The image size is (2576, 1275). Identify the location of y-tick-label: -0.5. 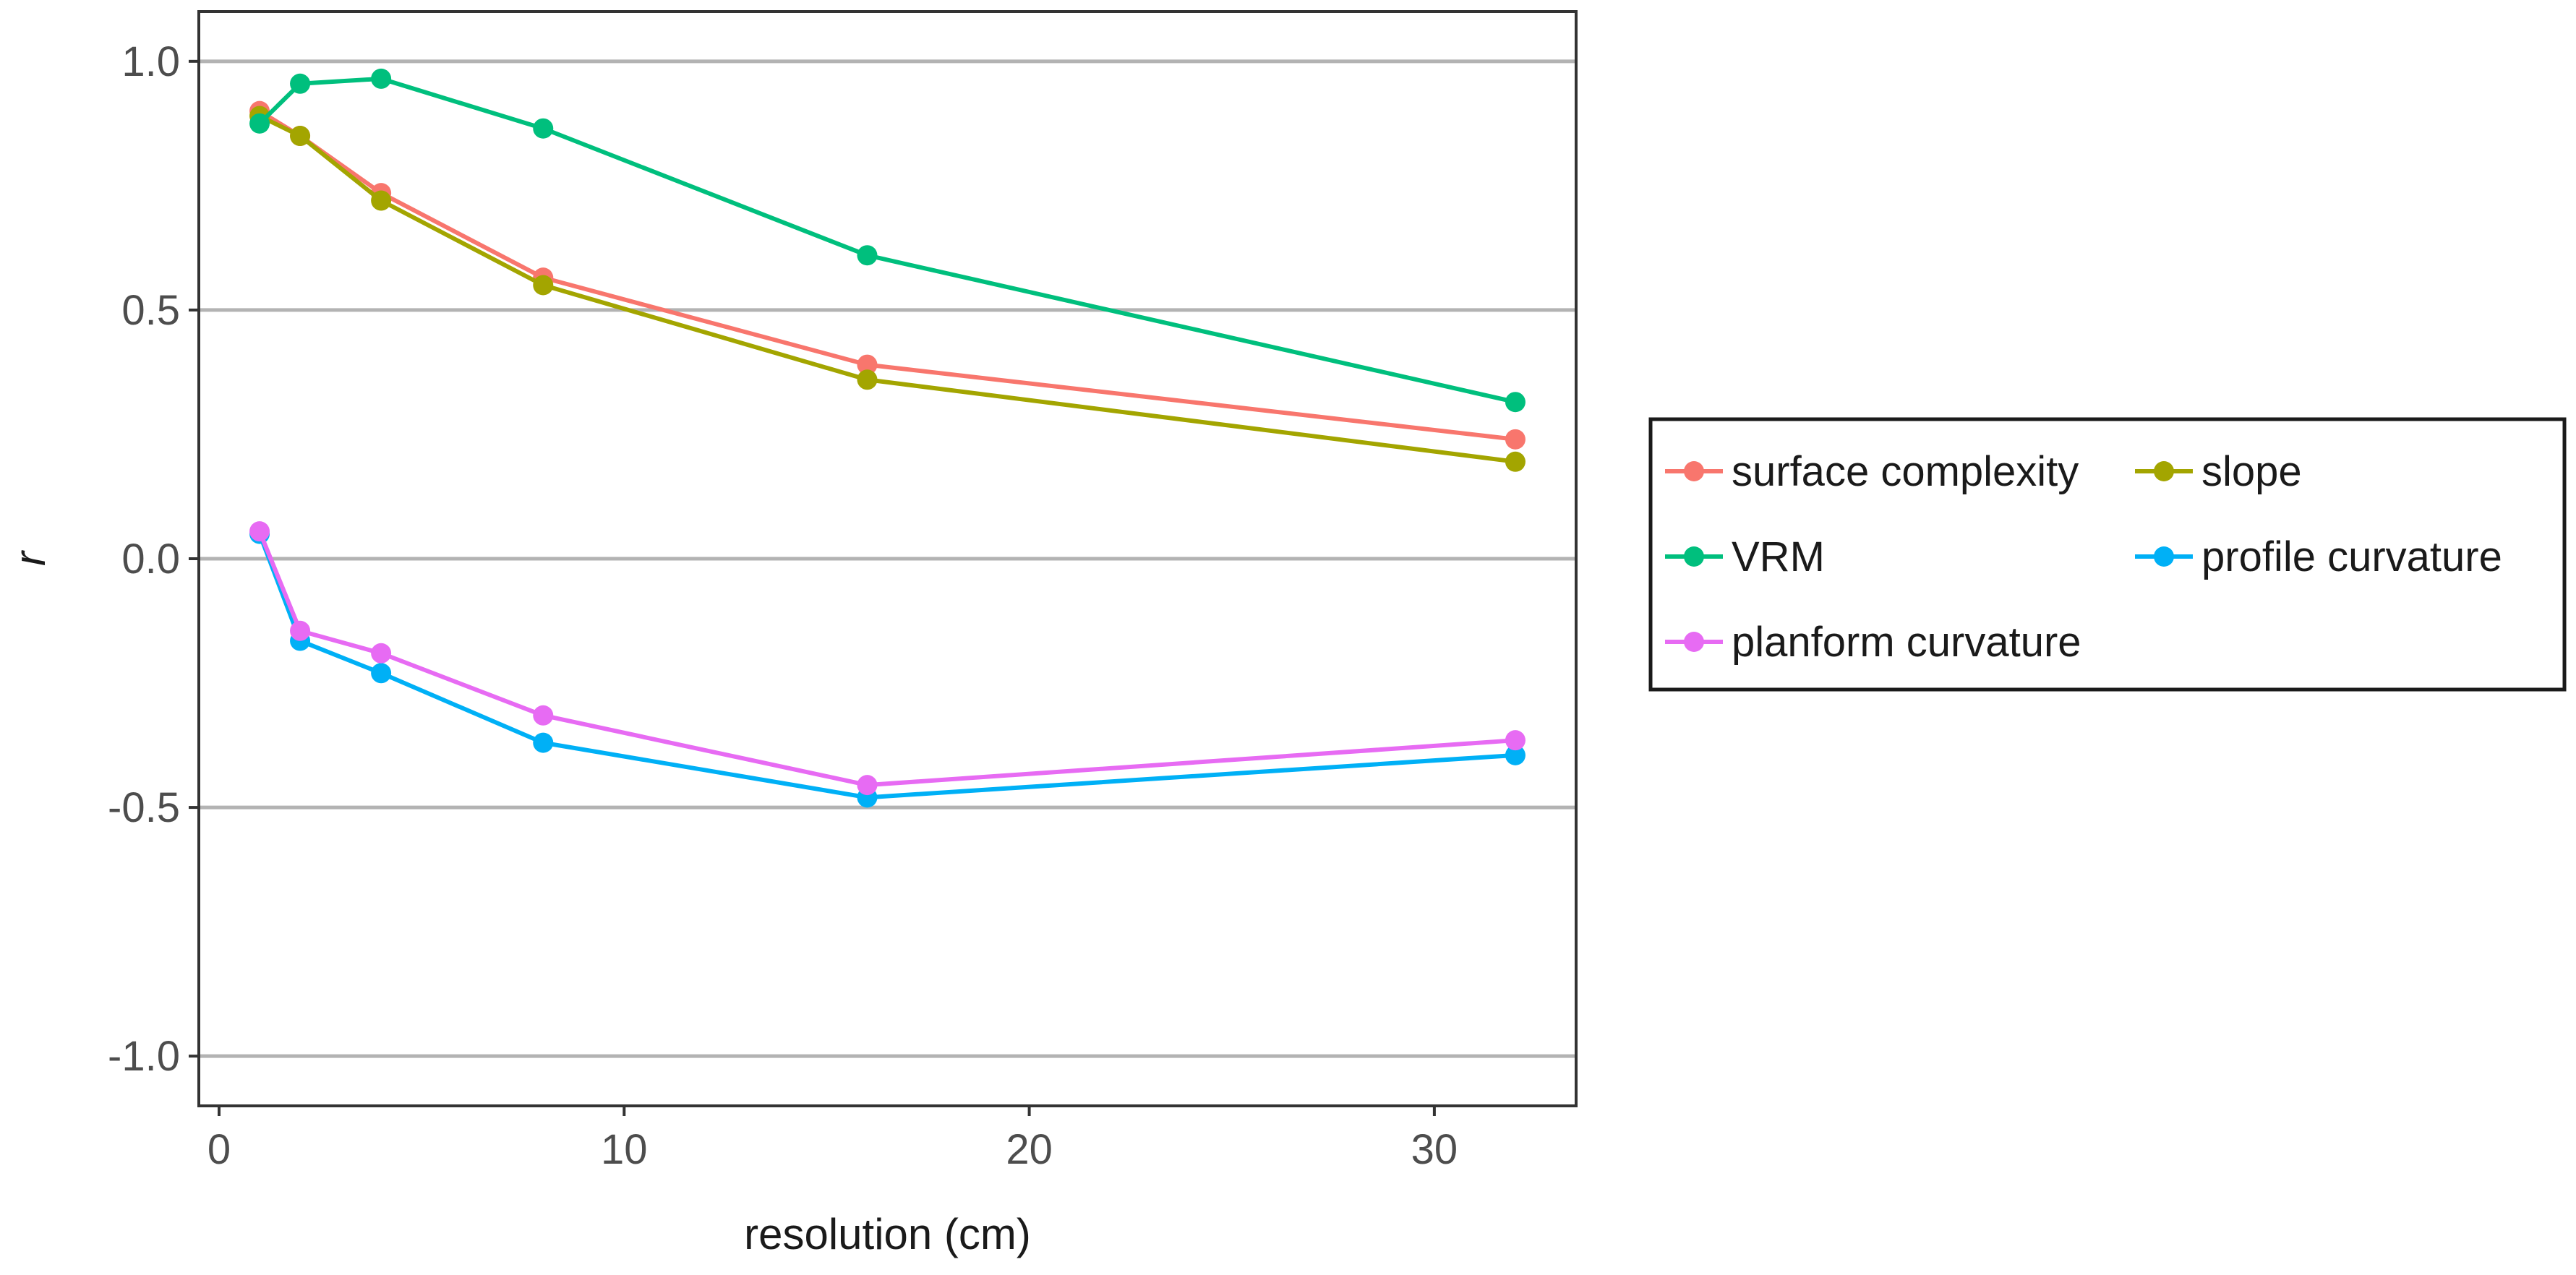
(144, 807).